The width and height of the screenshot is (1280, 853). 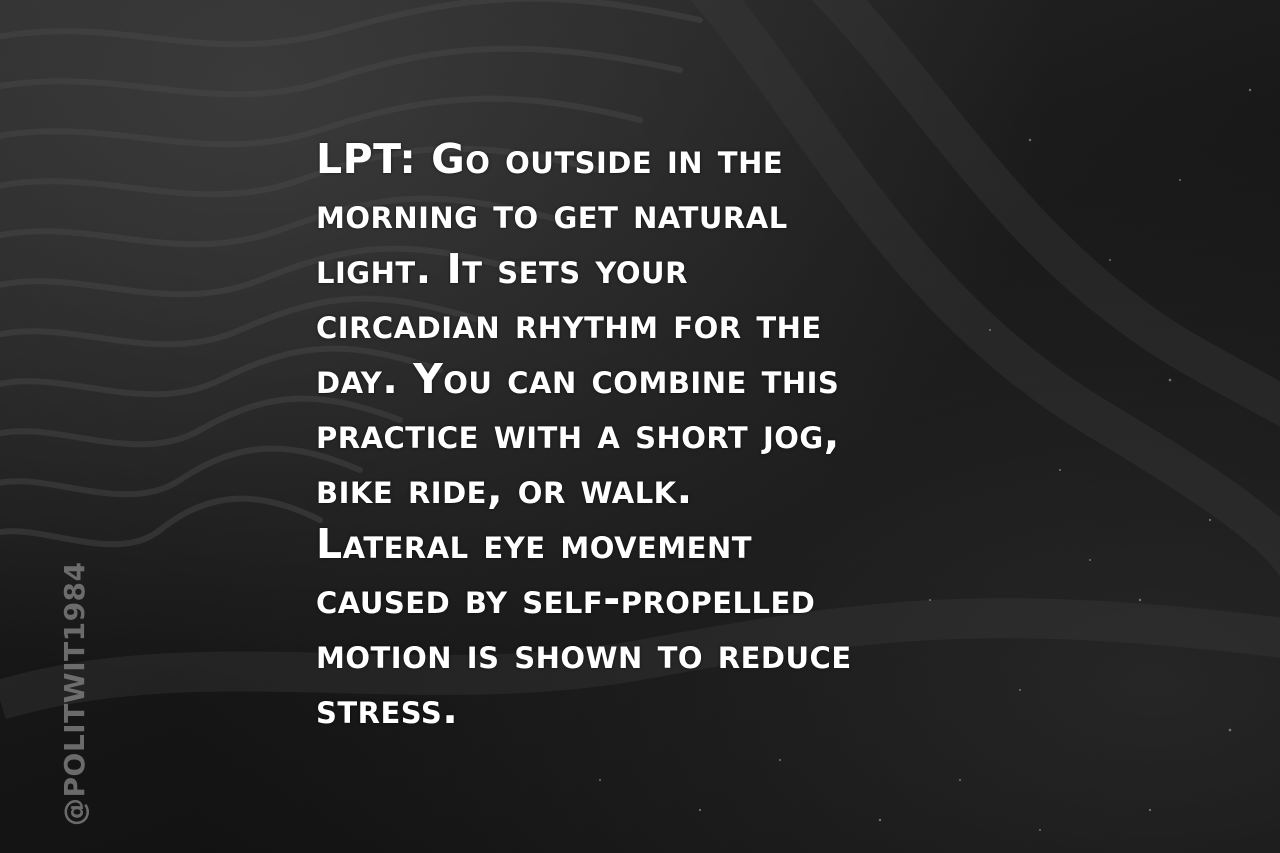 What do you see at coordinates (569, 324) in the screenshot?
I see `quote-line: circadian rhythm for the` at bounding box center [569, 324].